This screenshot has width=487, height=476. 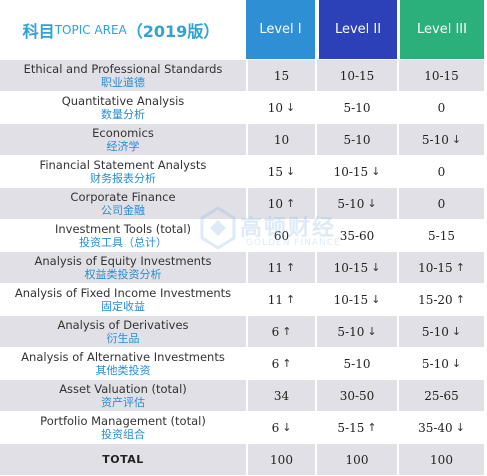 What do you see at coordinates (243, 204) in the screenshot?
I see `table-row: Corporate Finance 公司金融 10 ↑ 5-10 ↓ 0` at bounding box center [243, 204].